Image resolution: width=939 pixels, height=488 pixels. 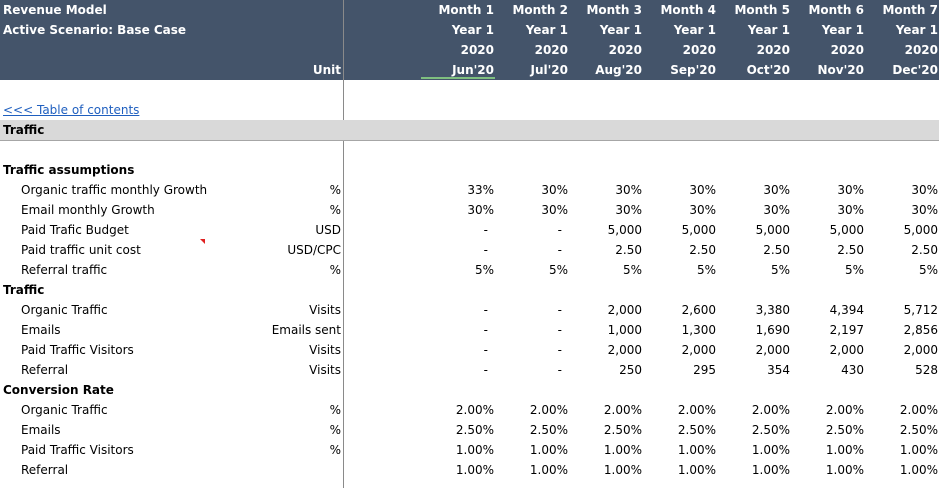 What do you see at coordinates (694, 30) in the screenshot?
I see `month-4-year: Year 1` at bounding box center [694, 30].